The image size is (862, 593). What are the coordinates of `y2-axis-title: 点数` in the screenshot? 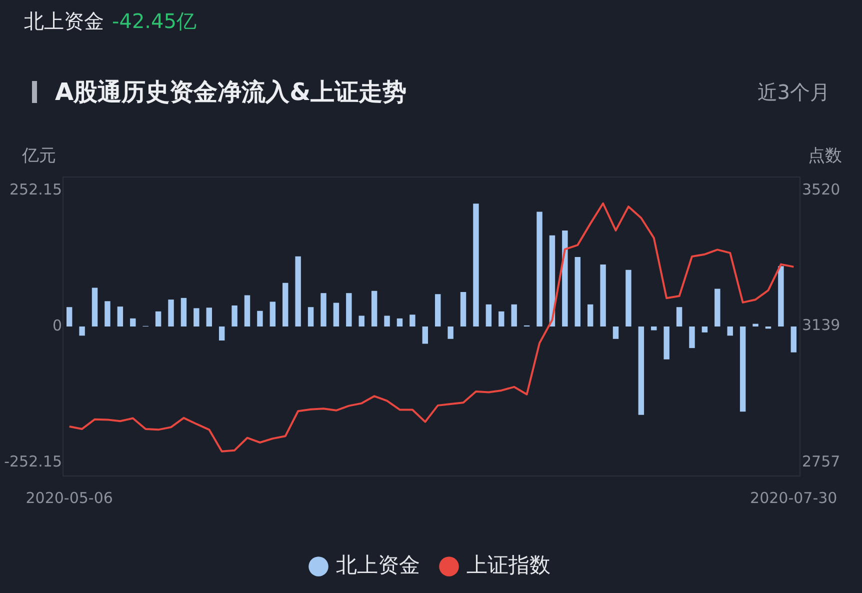 It's located at (825, 156).